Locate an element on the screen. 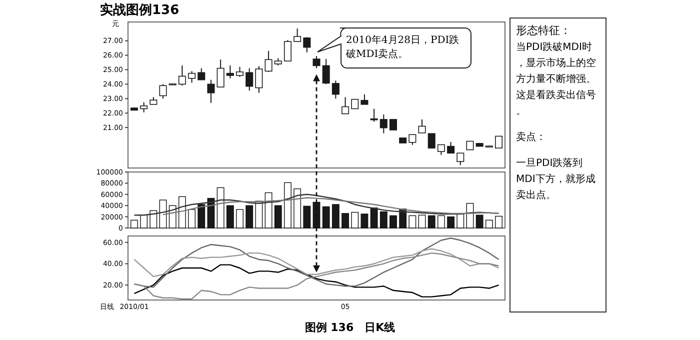 The image size is (700, 340). annotation: 2010年4月28日，PDI跌破MDI卖点。 is located at coordinates (402, 47).